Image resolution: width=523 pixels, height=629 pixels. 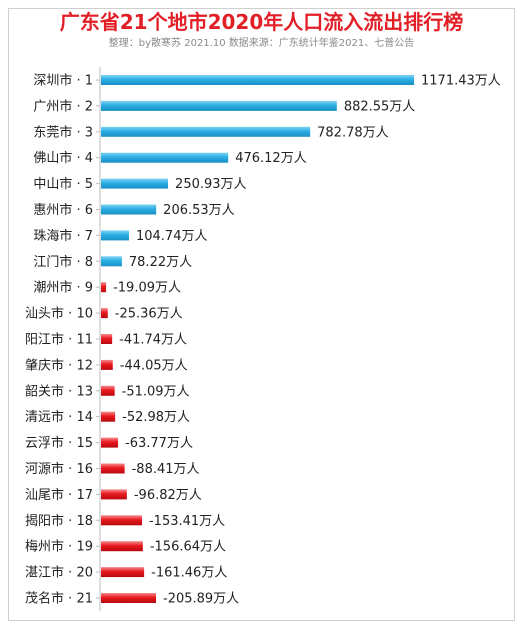 I want to click on category-label: 阳江市 · 11, so click(x=59, y=340).